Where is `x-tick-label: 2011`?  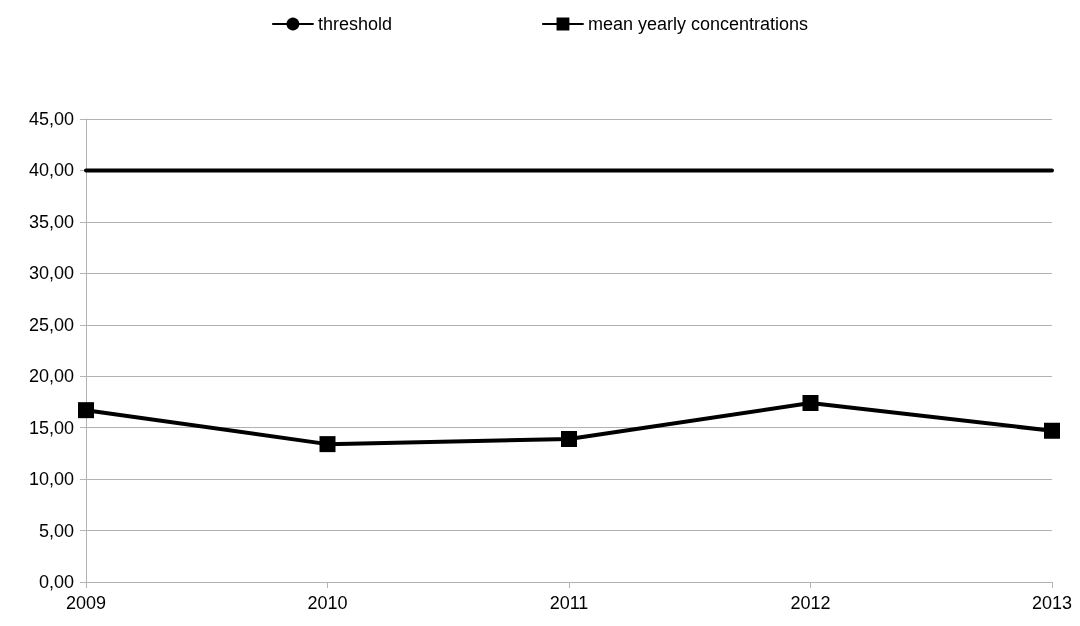 x-tick-label: 2011 is located at coordinates (569, 603).